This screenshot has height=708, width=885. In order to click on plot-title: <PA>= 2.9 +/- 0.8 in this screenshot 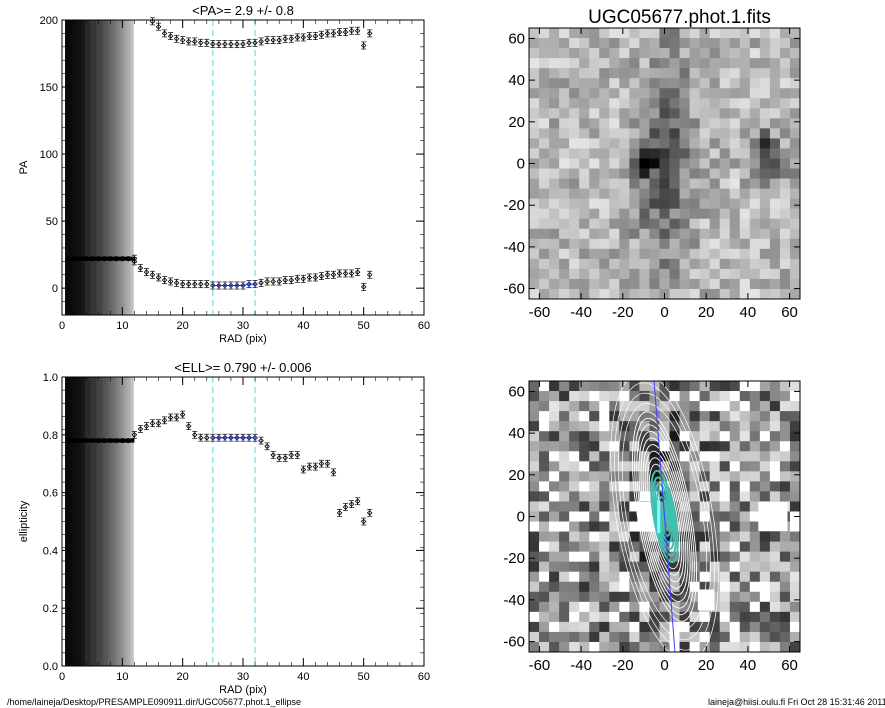, I will do `click(243, 10)`.